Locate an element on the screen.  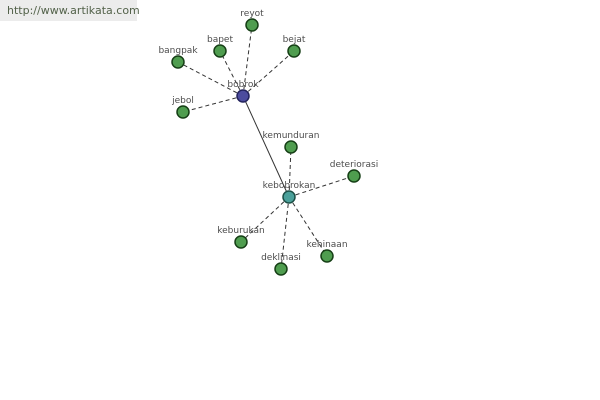
graph-node-keburukan is located at coordinates (241, 242).